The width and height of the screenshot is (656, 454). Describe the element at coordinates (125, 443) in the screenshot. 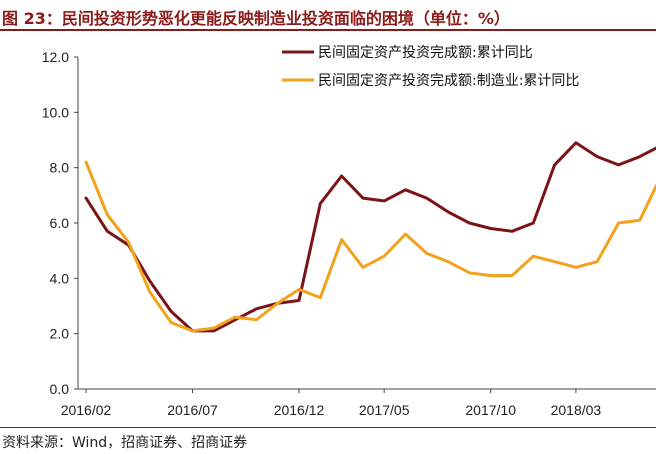

I see `source-note: 资料来源：Wind，招商证券、招商证券` at that location.